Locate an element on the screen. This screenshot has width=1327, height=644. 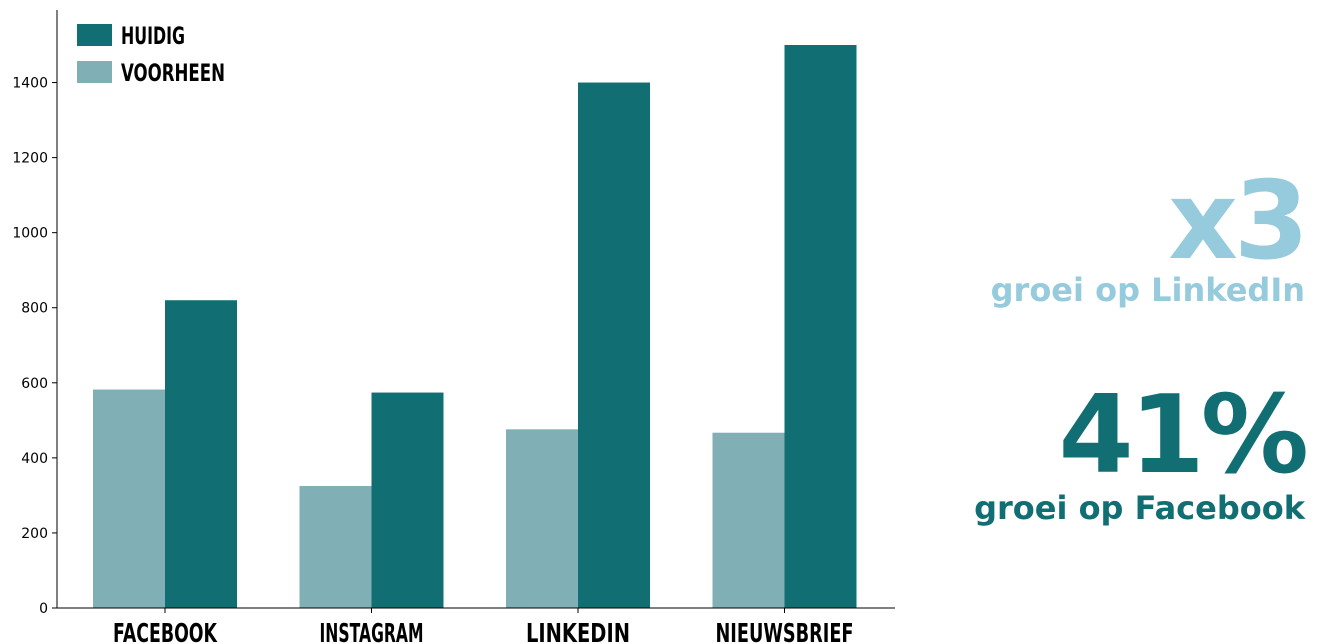
x-category-label-instagram: INSTAGRAM is located at coordinates (372, 631).